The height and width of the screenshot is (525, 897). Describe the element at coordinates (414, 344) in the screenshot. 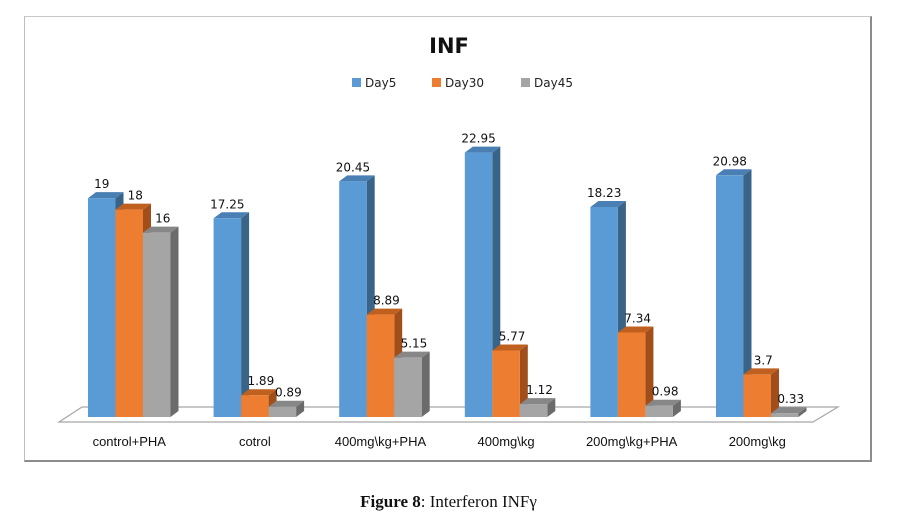

I see `data-label: 5.15` at that location.